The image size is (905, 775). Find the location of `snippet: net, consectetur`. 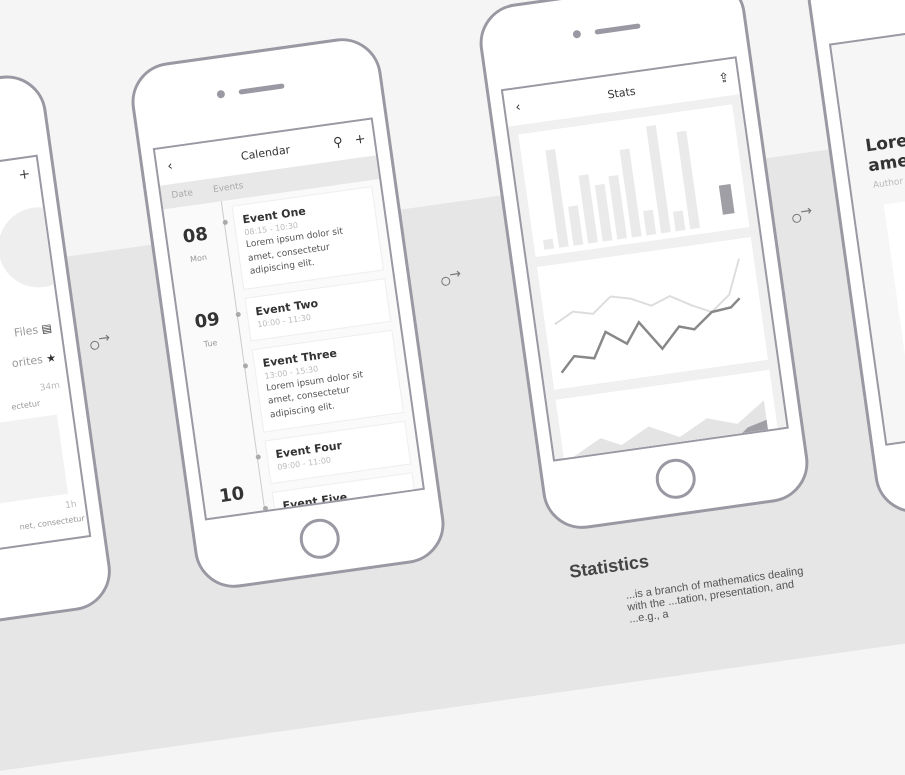

snippet: net, consectetur is located at coordinates (52, 522).